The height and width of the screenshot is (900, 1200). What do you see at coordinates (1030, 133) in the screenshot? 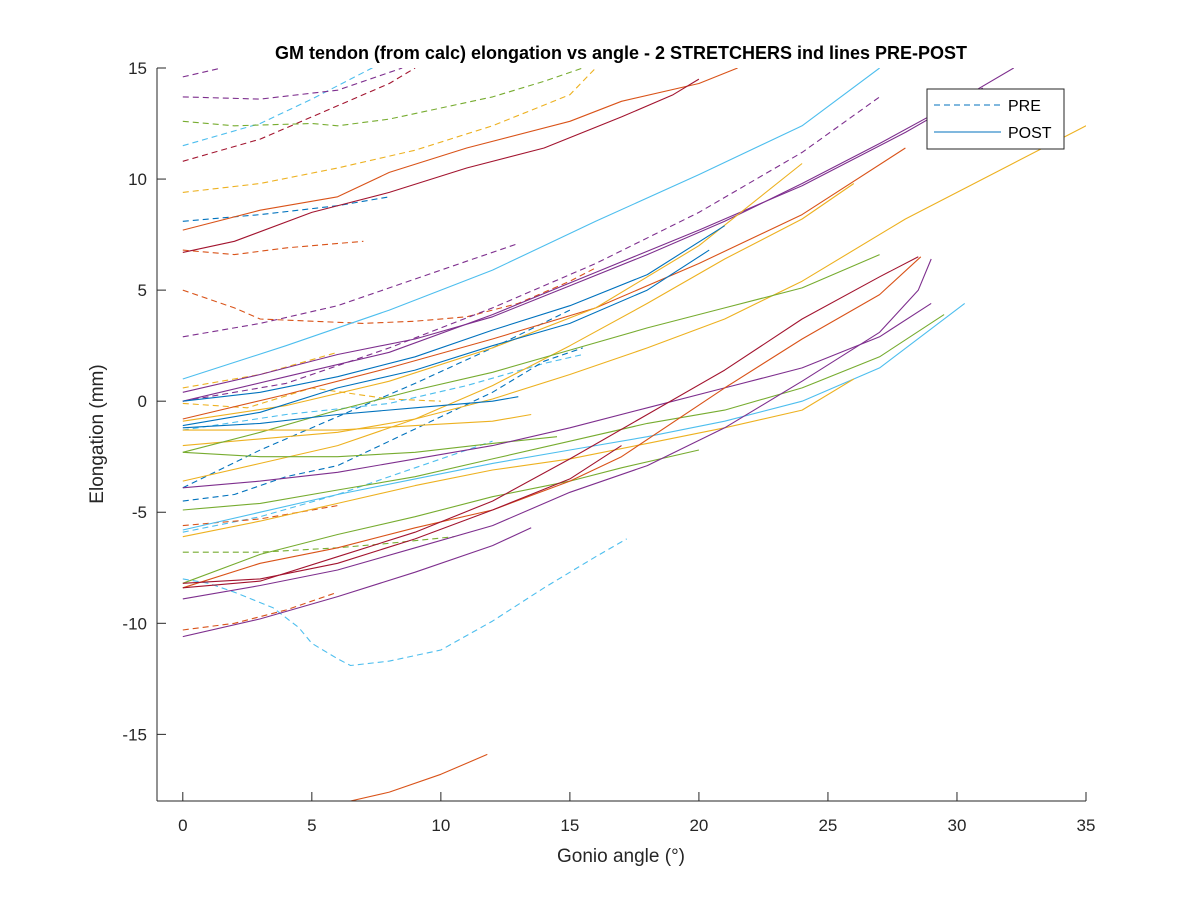
I see `legend-label-post: POST` at bounding box center [1030, 133].